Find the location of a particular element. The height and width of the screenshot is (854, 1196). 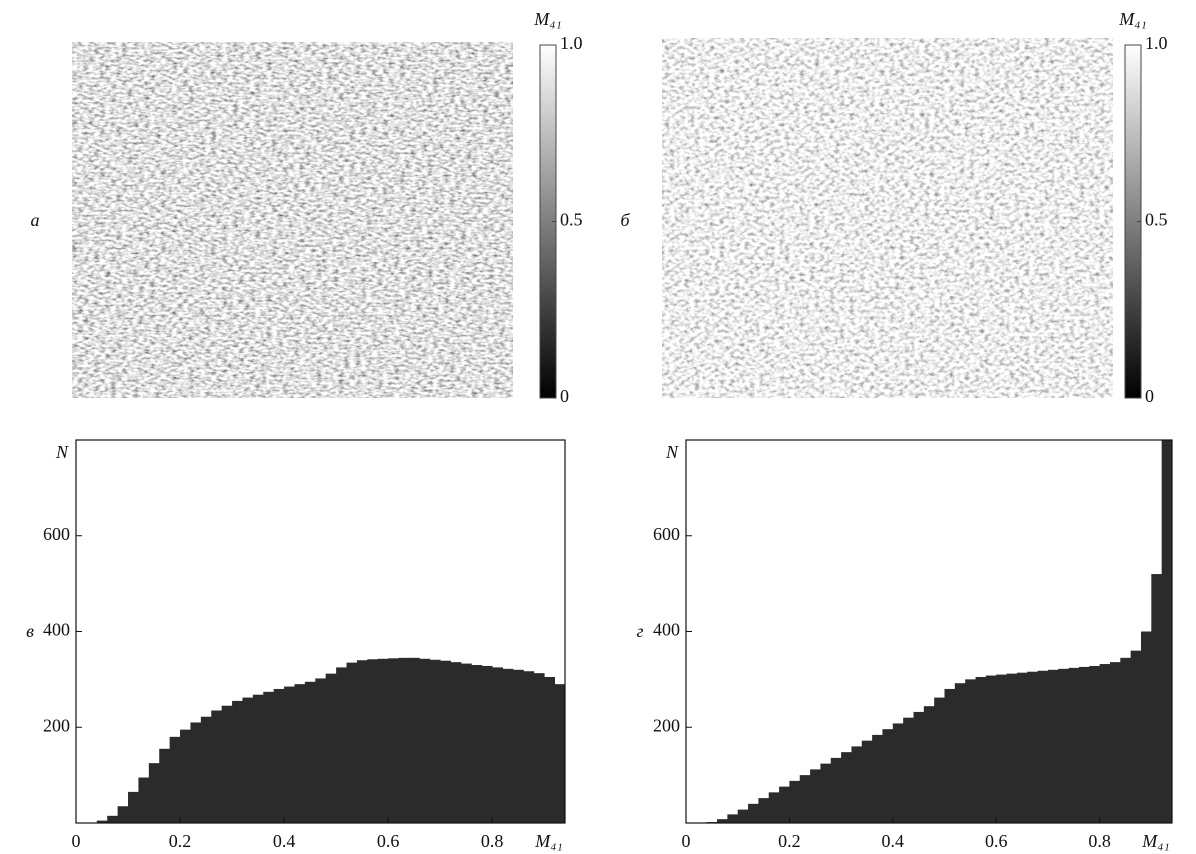

panel-label: г is located at coordinates (639, 631).